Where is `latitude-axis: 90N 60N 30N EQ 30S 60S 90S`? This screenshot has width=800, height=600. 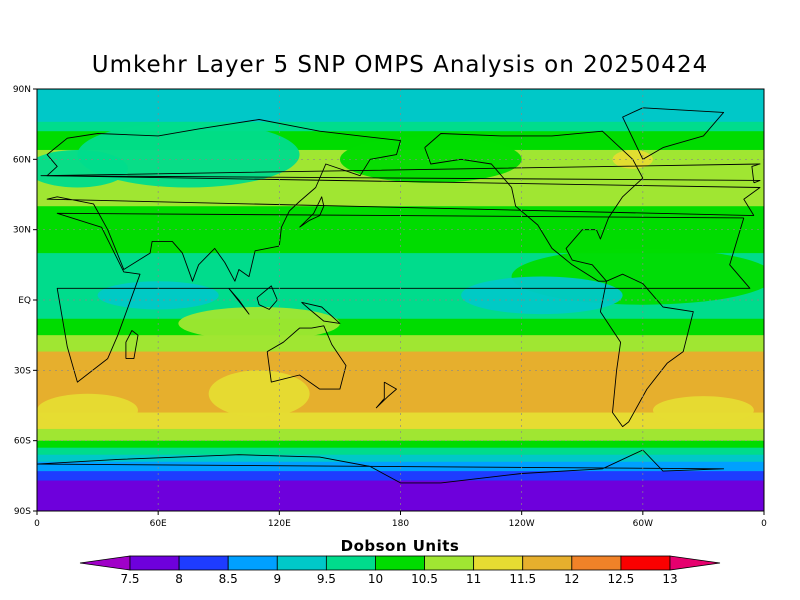 latitude-axis: 90N 60N 30N EQ 30S 60S 90S is located at coordinates (25, 301).